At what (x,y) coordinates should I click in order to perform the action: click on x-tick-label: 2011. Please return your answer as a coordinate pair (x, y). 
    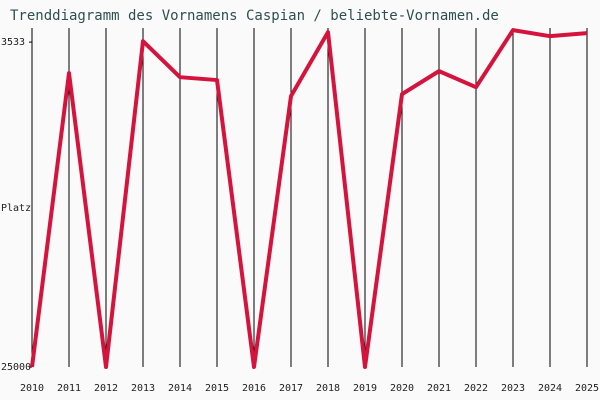
    Looking at the image, I should click on (69, 388).